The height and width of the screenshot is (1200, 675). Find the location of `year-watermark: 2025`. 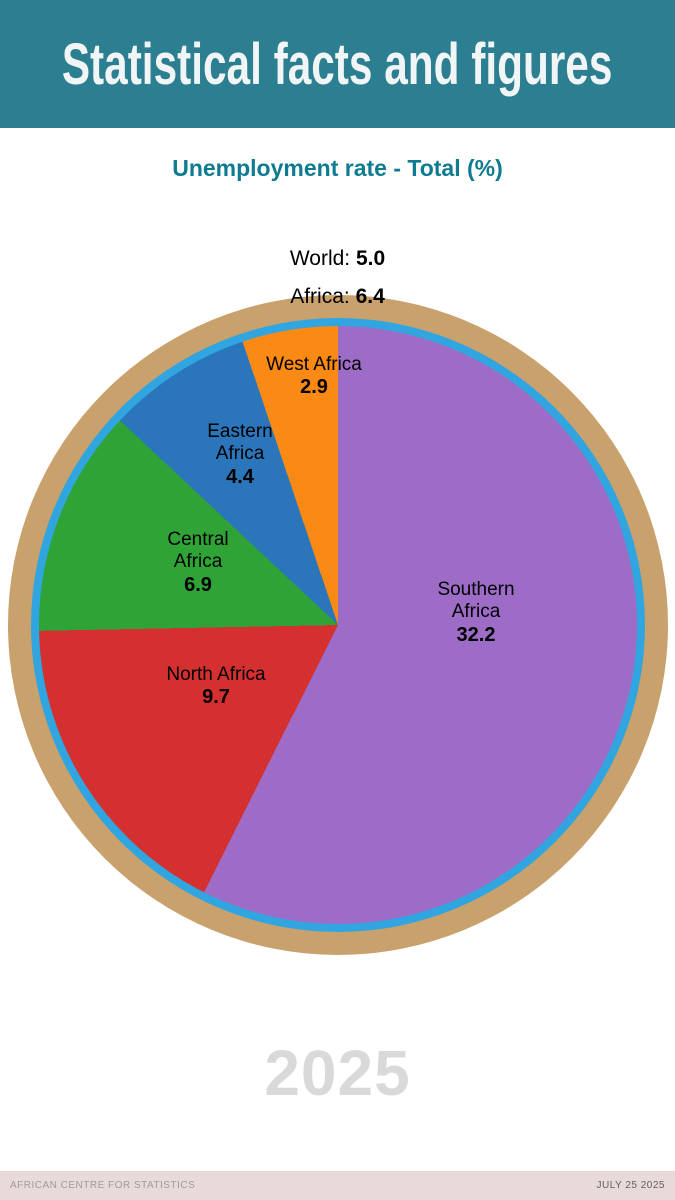

year-watermark: 2025 is located at coordinates (337, 1073).